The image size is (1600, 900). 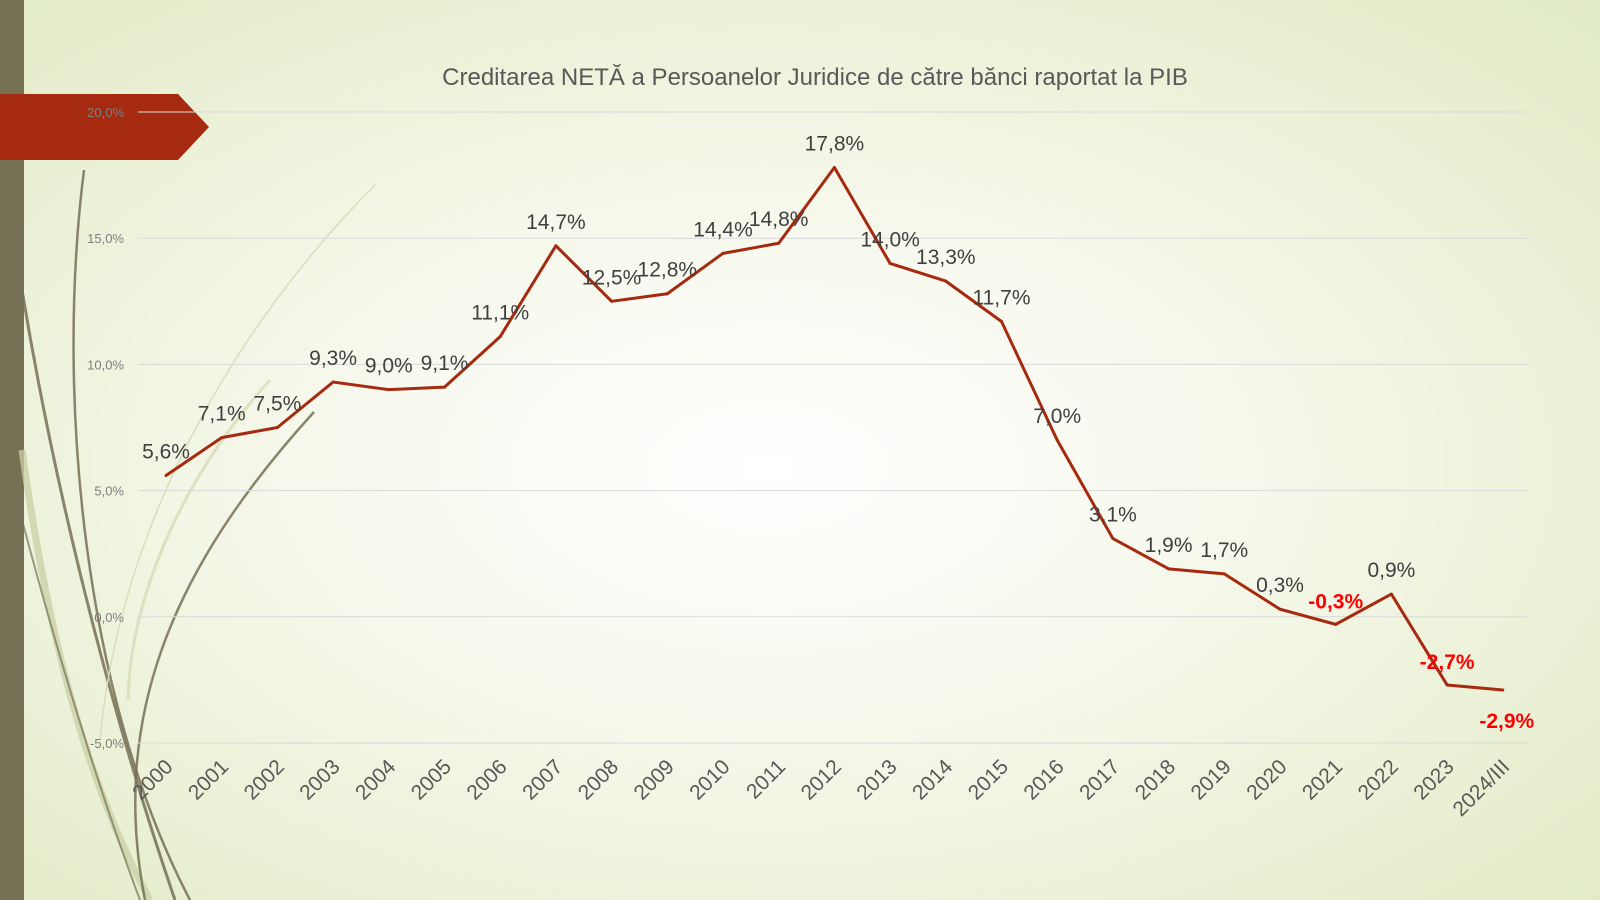 I want to click on y-tick-label: 15,0%, so click(x=105, y=238).